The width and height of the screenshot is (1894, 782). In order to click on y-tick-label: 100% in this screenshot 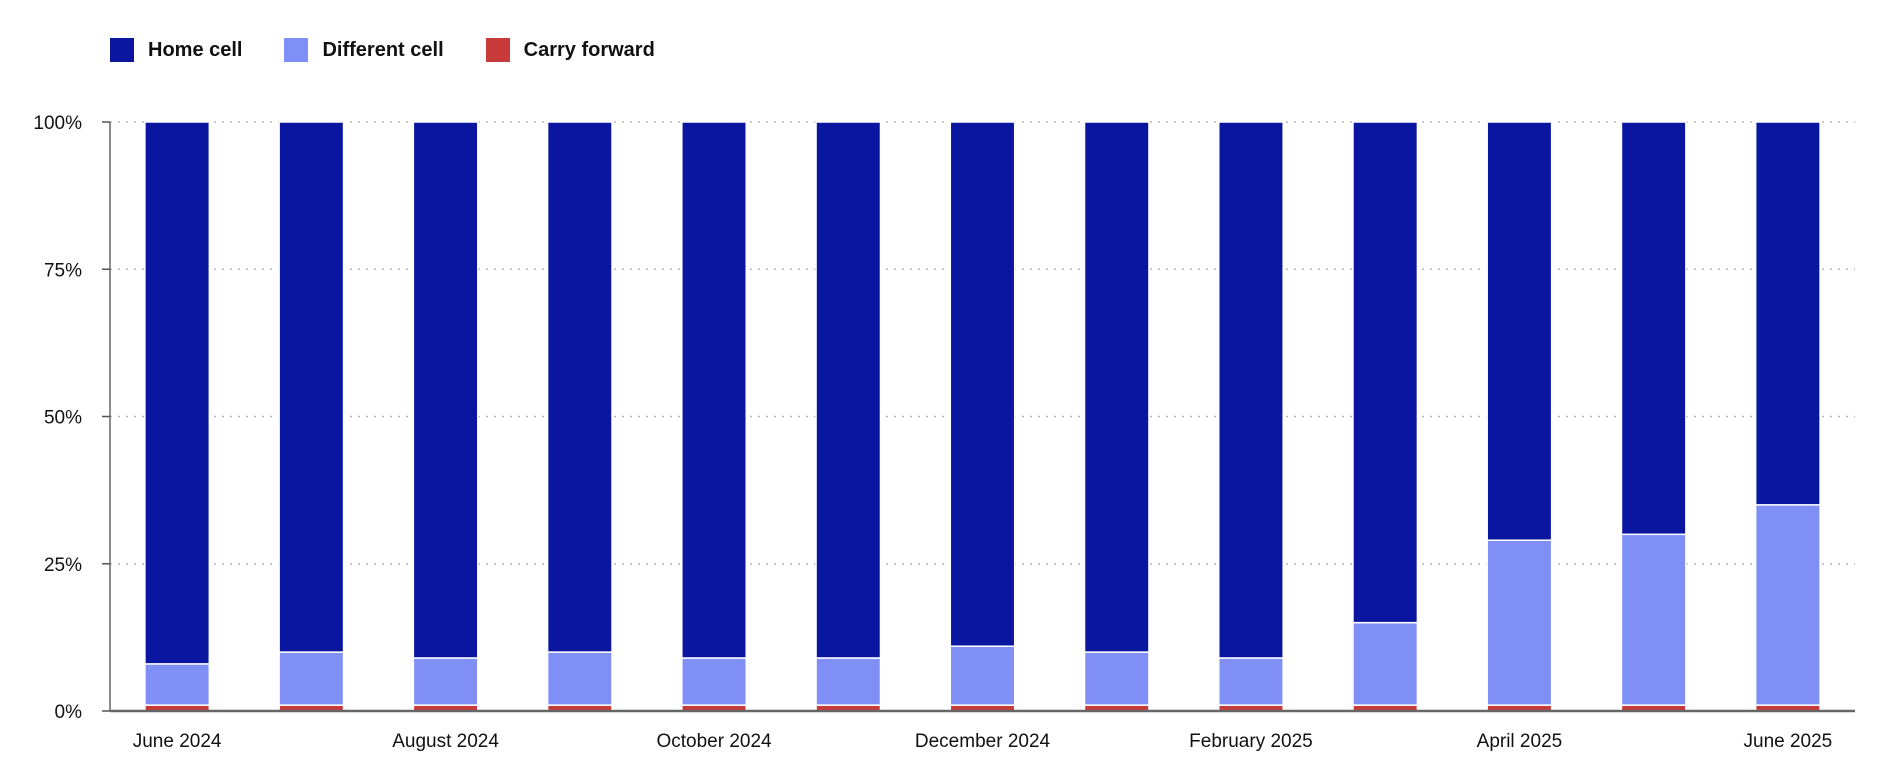, I will do `click(57, 123)`.